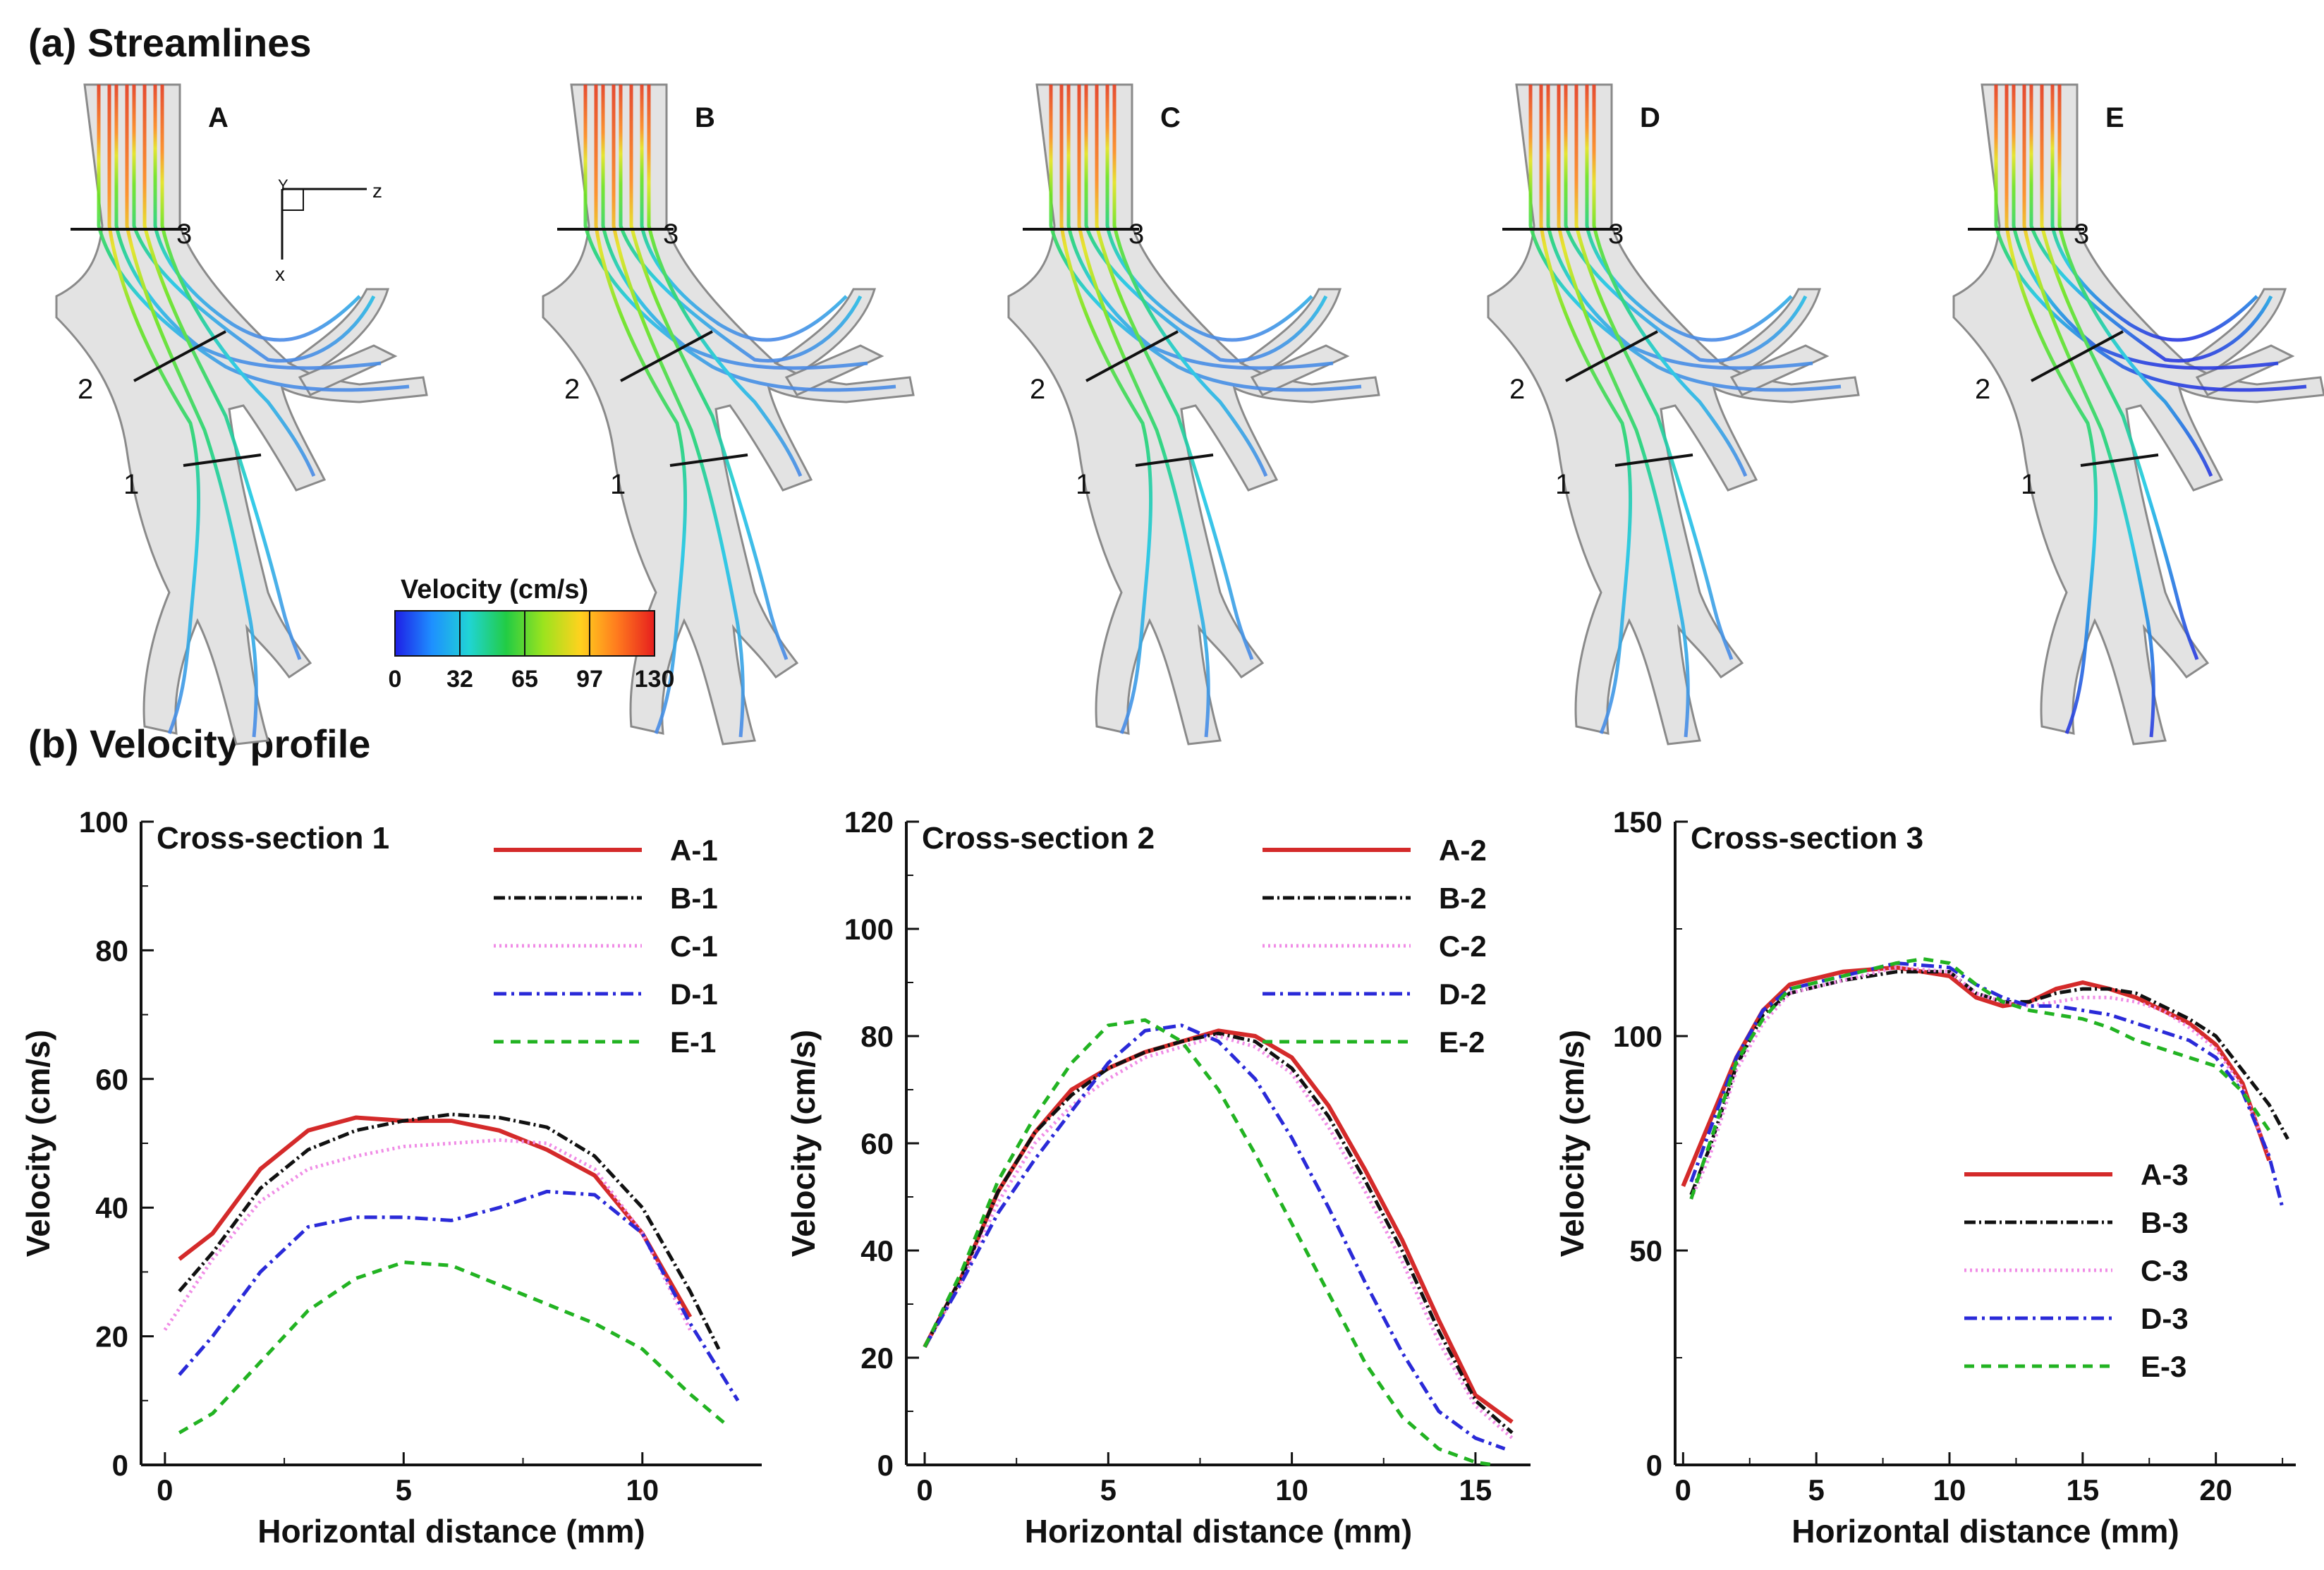 Image resolution: width=2324 pixels, height=1570 pixels. Describe the element at coordinates (589, 679) in the screenshot. I see `colorbar-tick-label: 97` at that location.